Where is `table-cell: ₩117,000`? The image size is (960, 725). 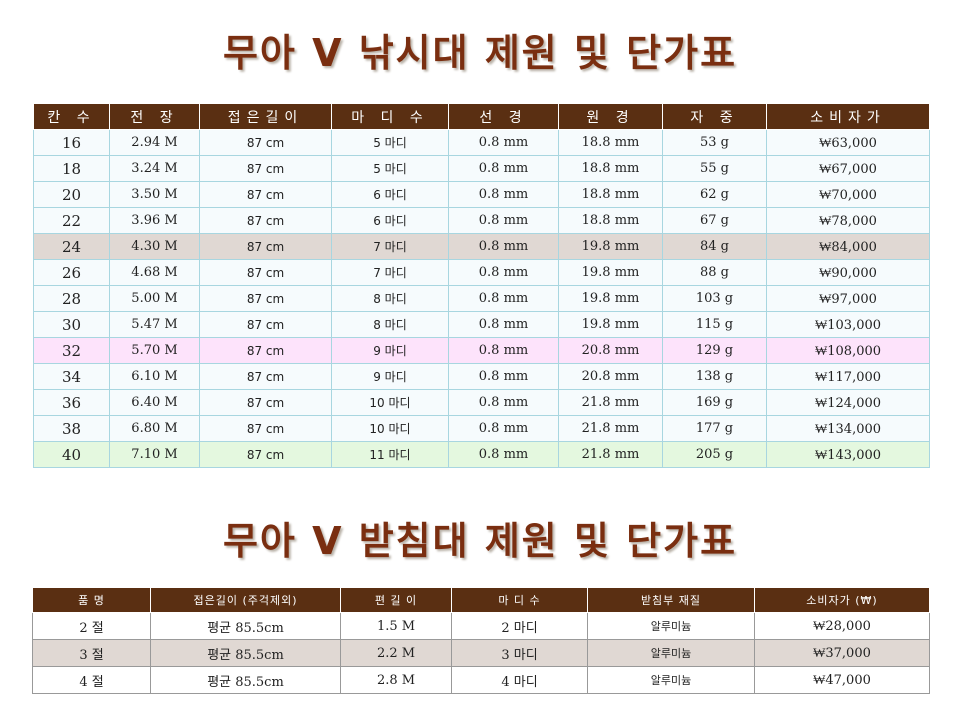
table-cell: ₩117,000 is located at coordinates (848, 376).